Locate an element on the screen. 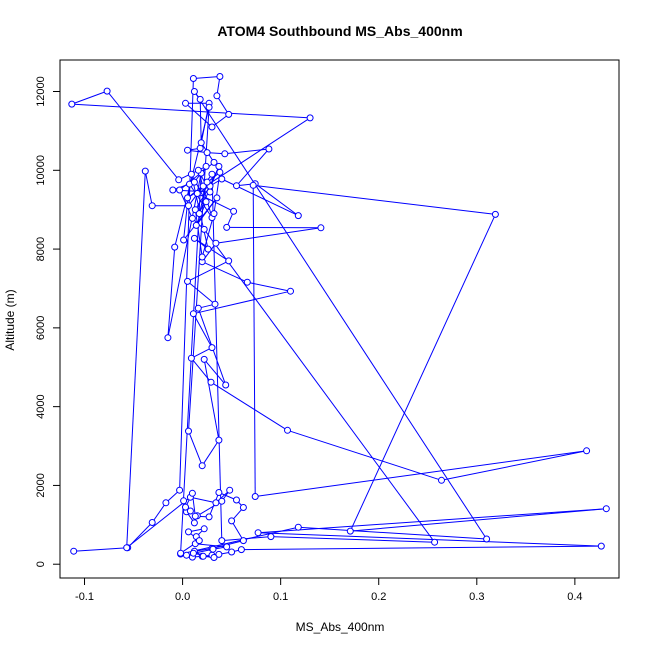 This screenshot has height=650, width=650. y-tick-label: 2000 is located at coordinates (41, 485).